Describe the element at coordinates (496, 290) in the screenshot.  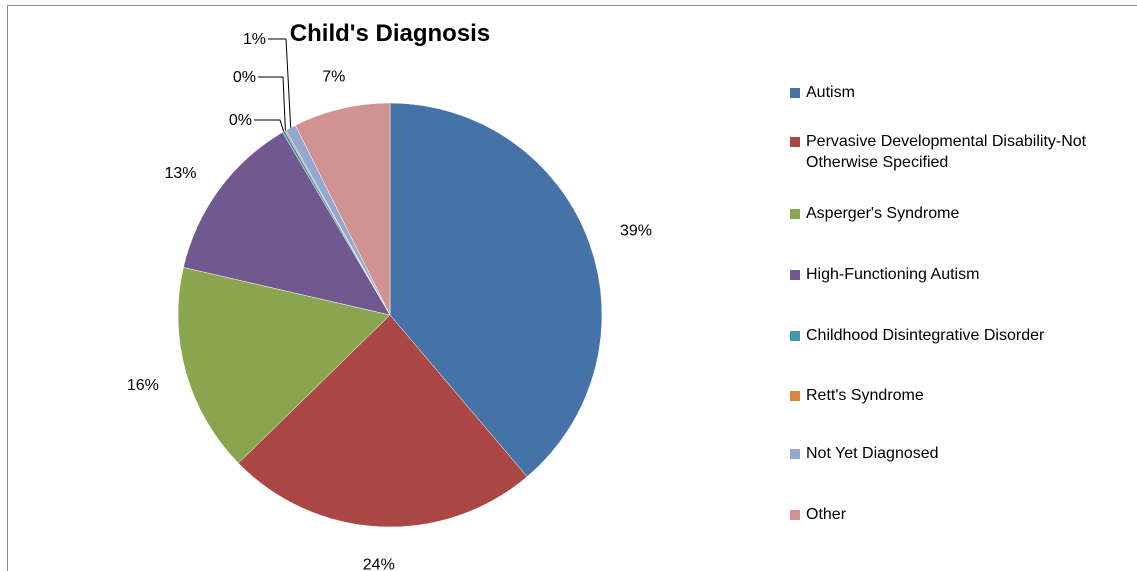
I see `pie-slice-autism` at that location.